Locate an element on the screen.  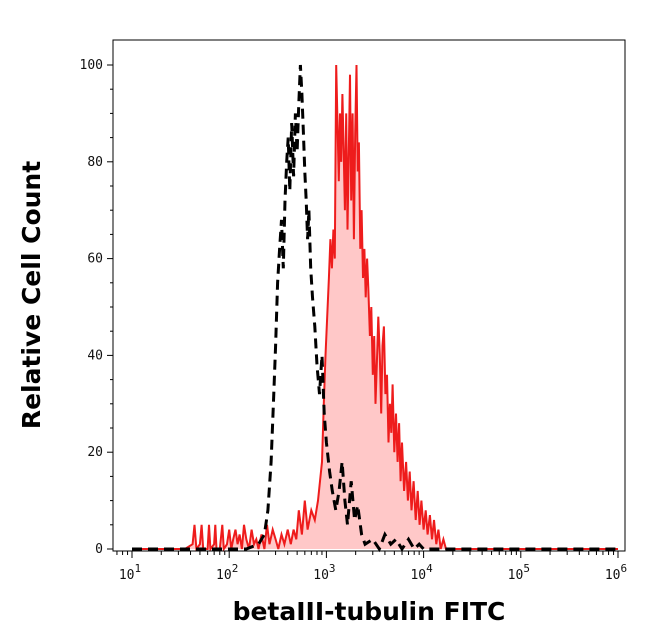
x-axis-title: betaIII-tubulin FITC is located at coordinates (369, 611).